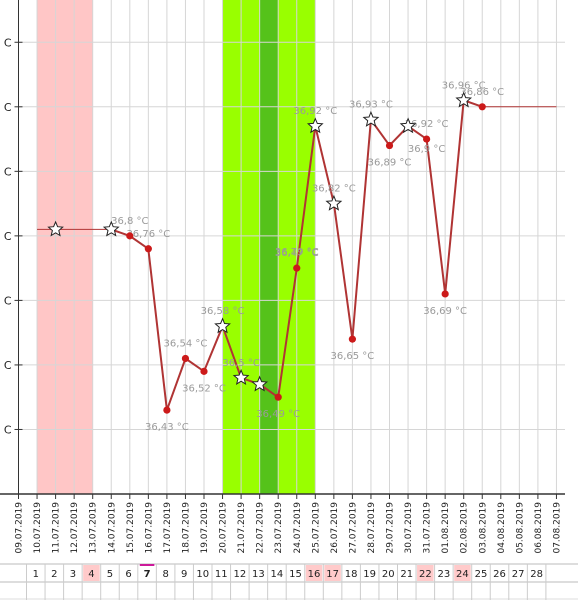 This screenshot has width=578, height=600. What do you see at coordinates (54, 574) in the screenshot?
I see `cycle-day-label: 2` at bounding box center [54, 574].